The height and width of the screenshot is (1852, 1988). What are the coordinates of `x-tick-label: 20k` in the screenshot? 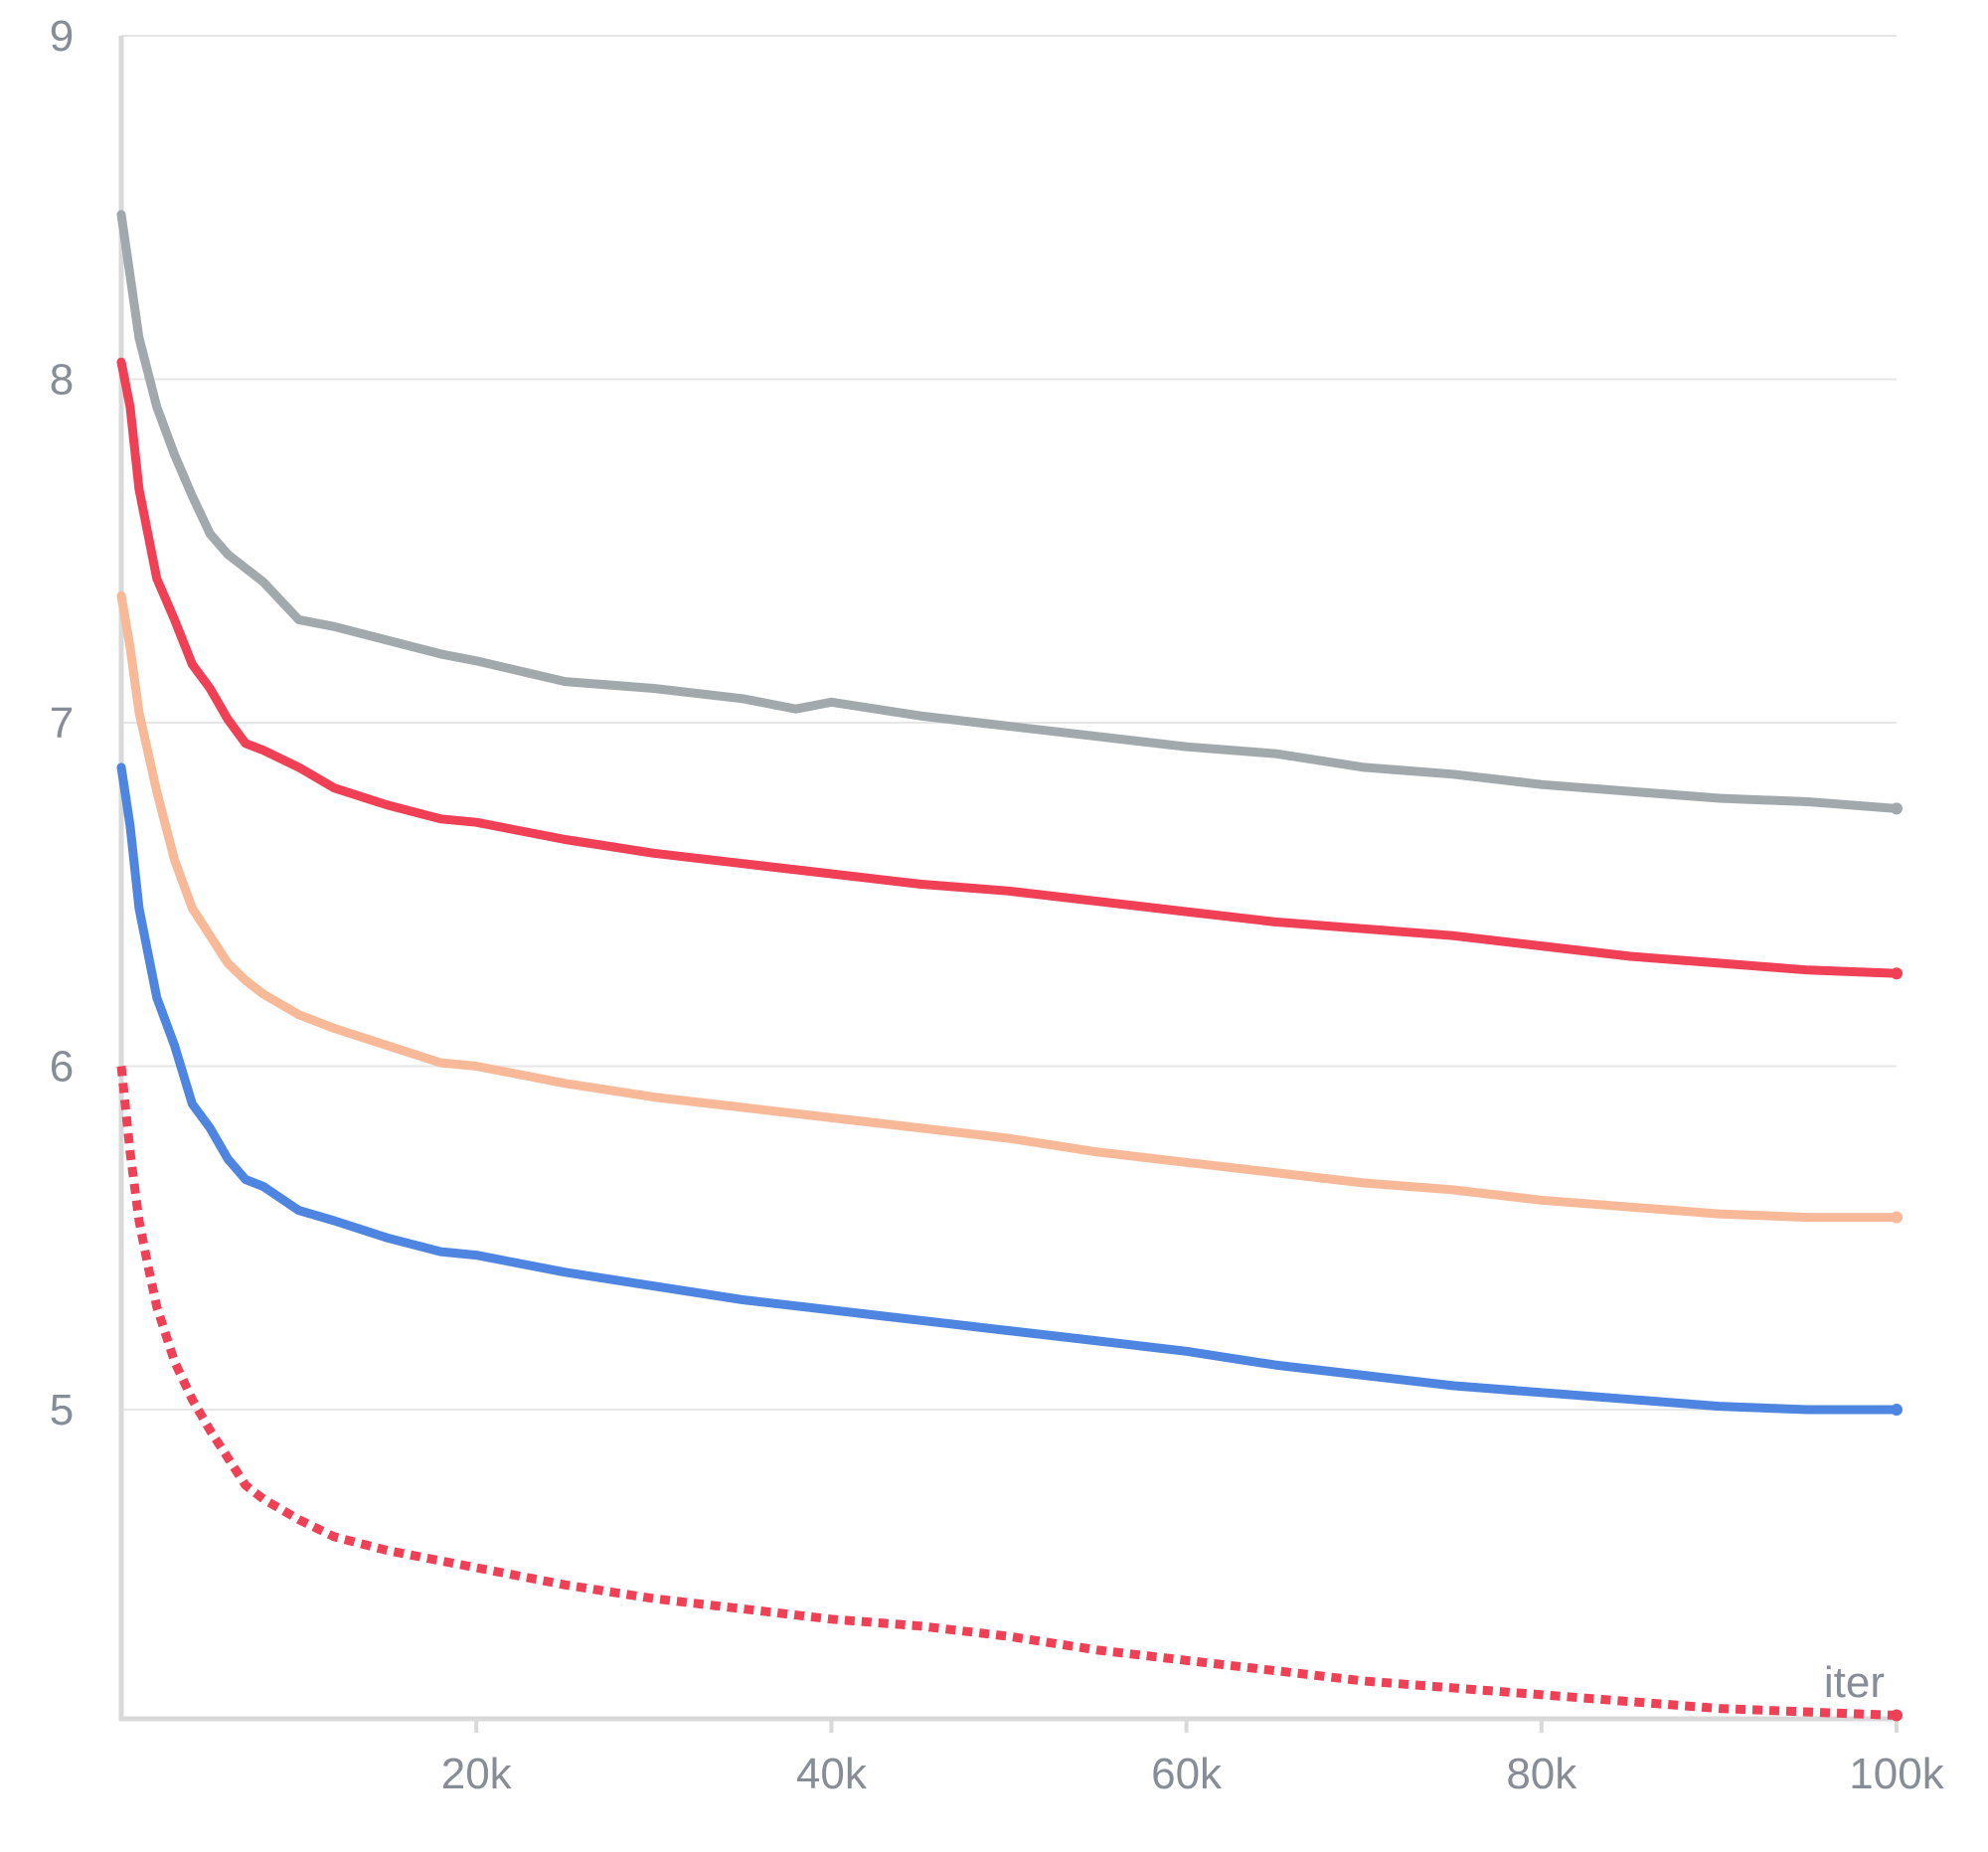 It's located at (477, 1774).